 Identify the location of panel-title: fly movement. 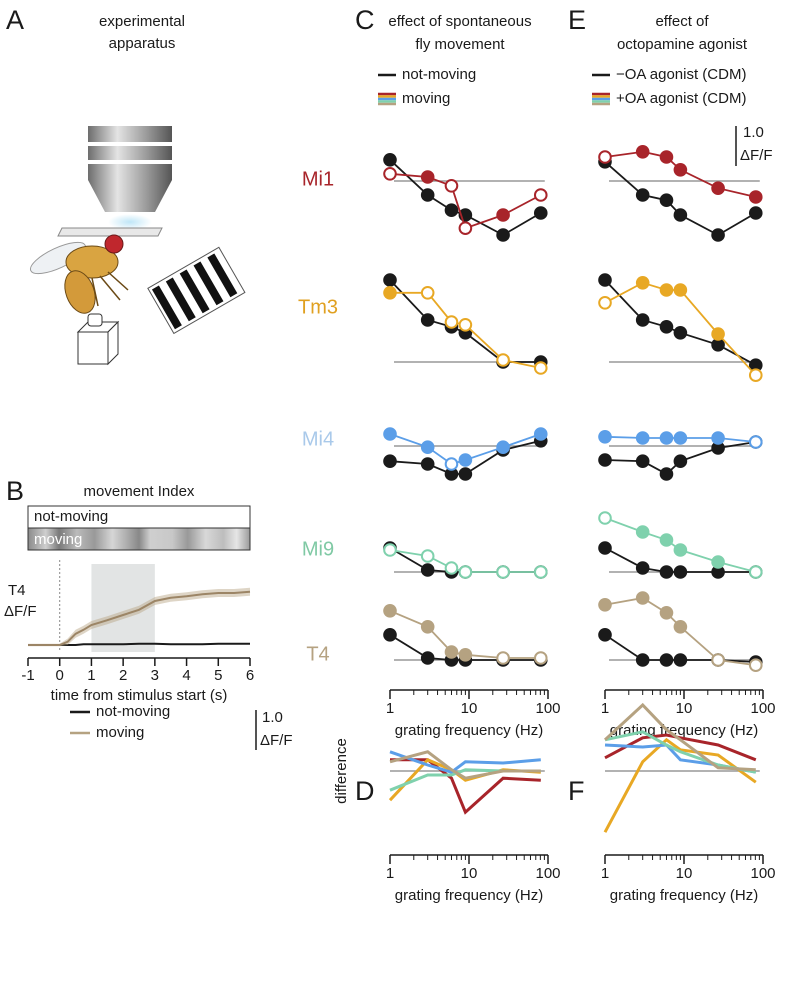
(460, 44).